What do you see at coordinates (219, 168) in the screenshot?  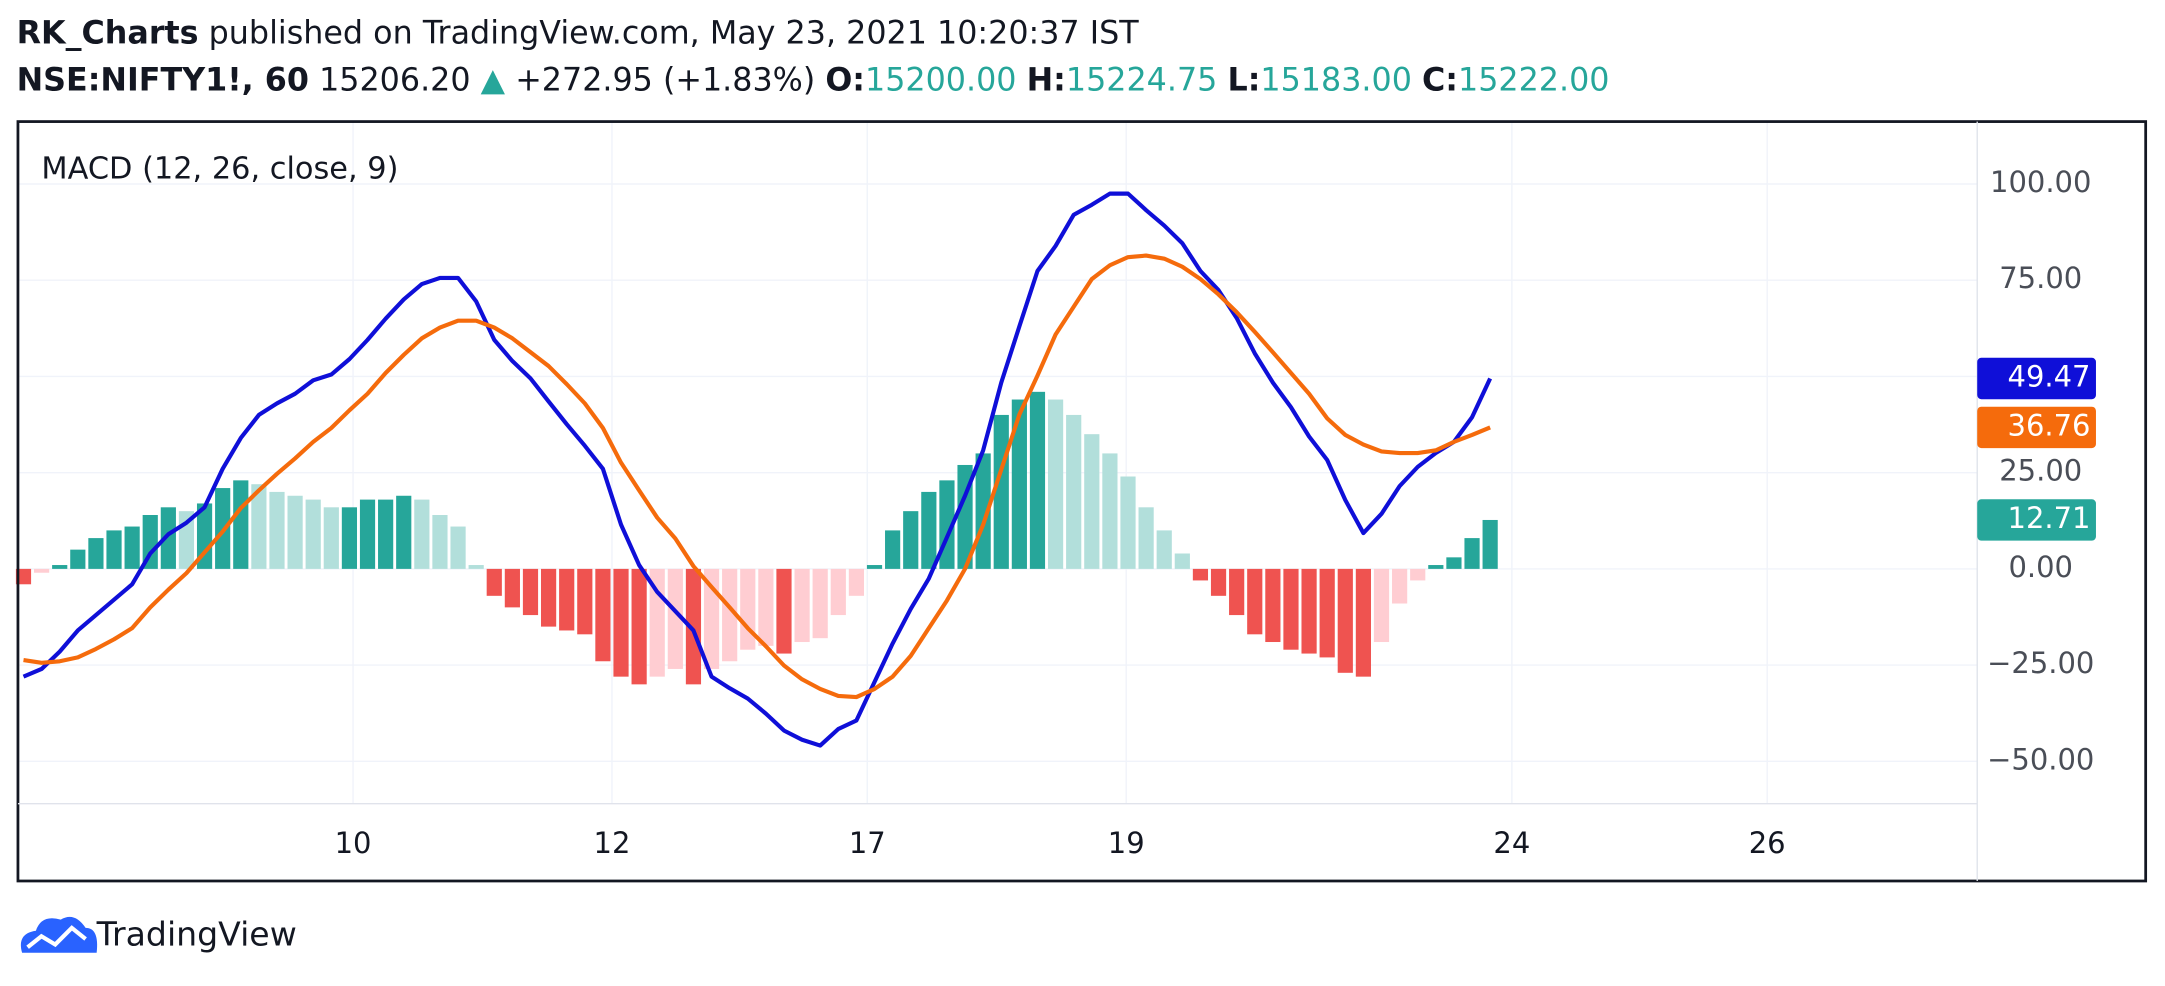 I see `indicator-title: MACD (12, 26, close, 9)` at bounding box center [219, 168].